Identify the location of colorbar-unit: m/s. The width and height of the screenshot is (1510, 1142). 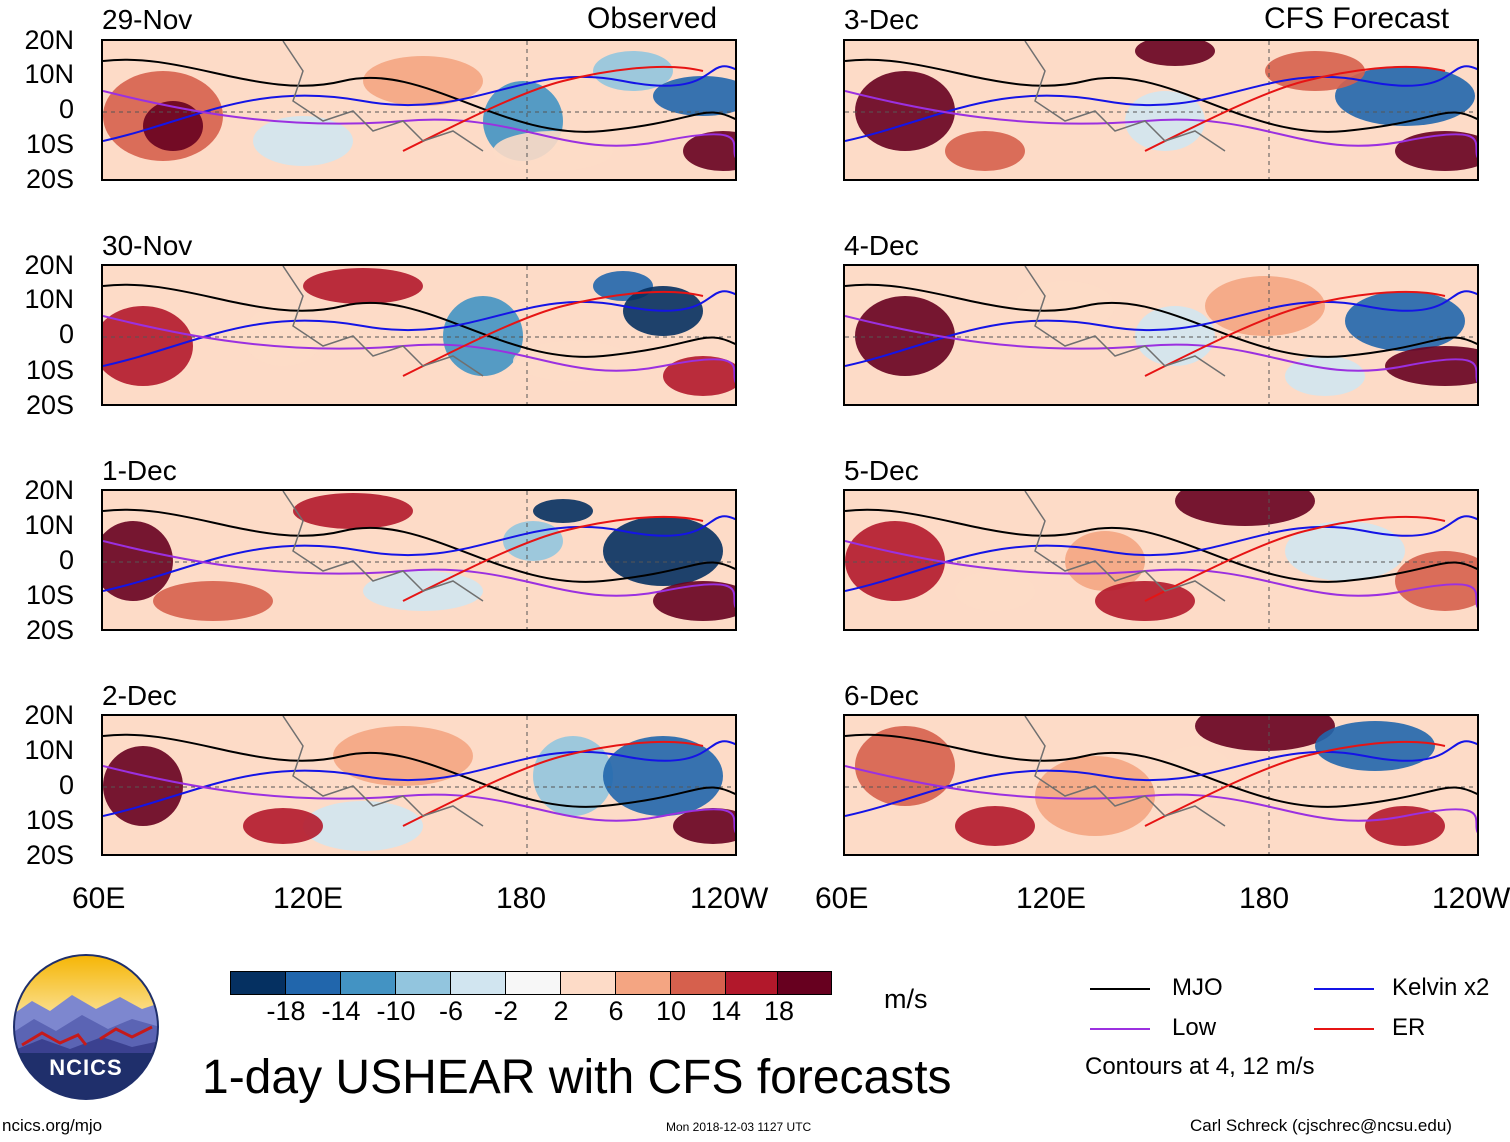
(906, 999).